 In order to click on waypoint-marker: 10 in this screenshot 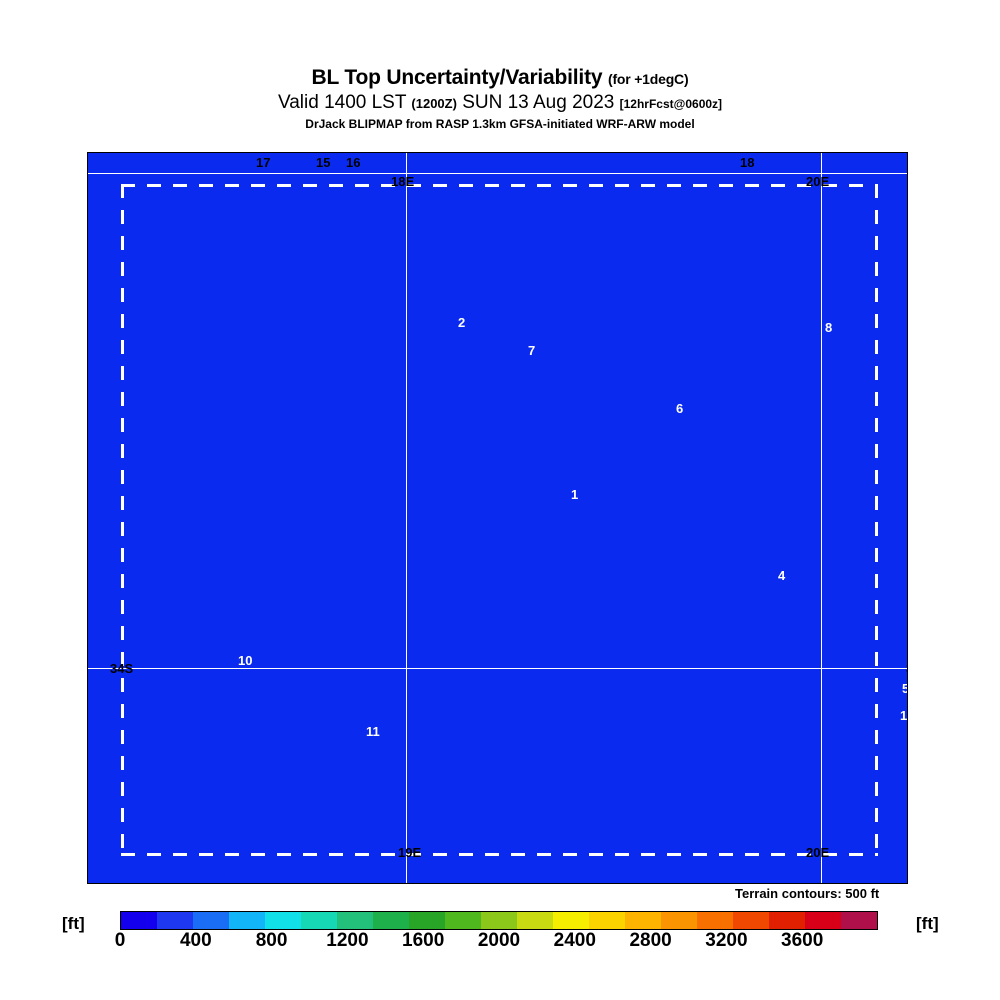, I will do `click(245, 660)`.